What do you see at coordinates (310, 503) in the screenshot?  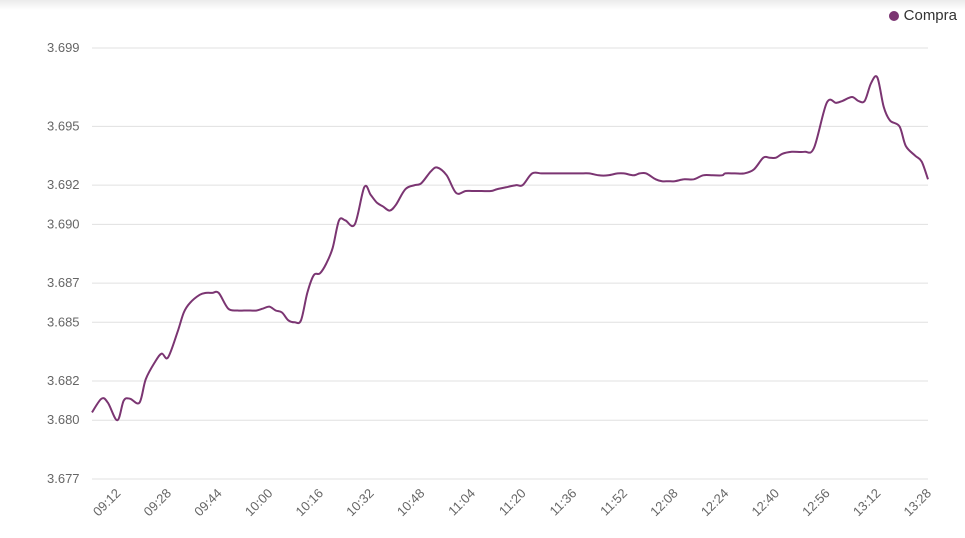 I see `x-tick-label: 10:16` at bounding box center [310, 503].